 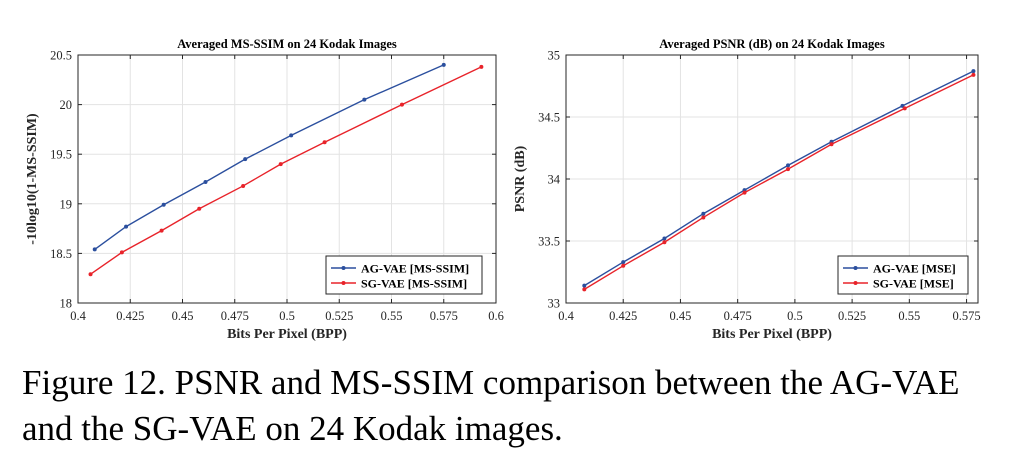 I want to click on y-tick-label: 33, so click(x=554, y=304).